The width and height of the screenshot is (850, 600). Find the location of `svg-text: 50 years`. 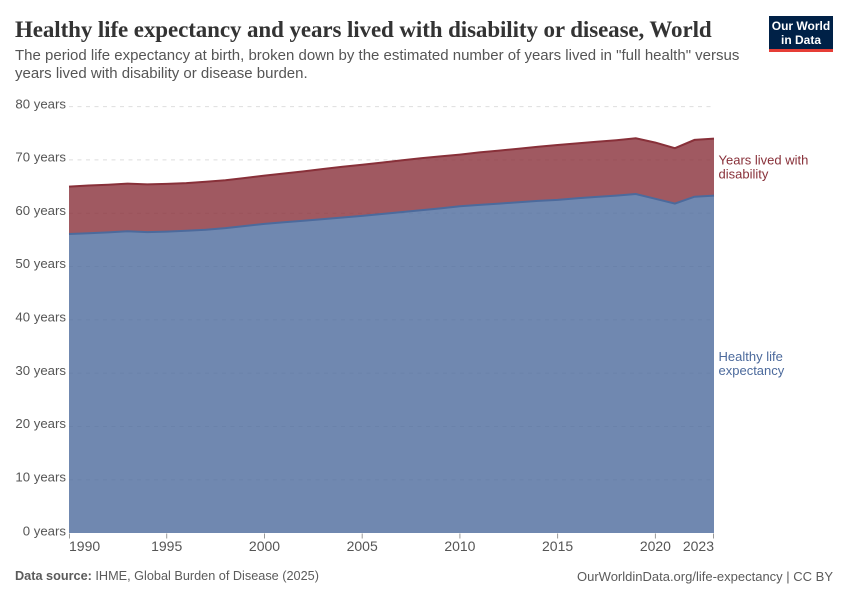

svg-text: 50 years is located at coordinates (40, 263).